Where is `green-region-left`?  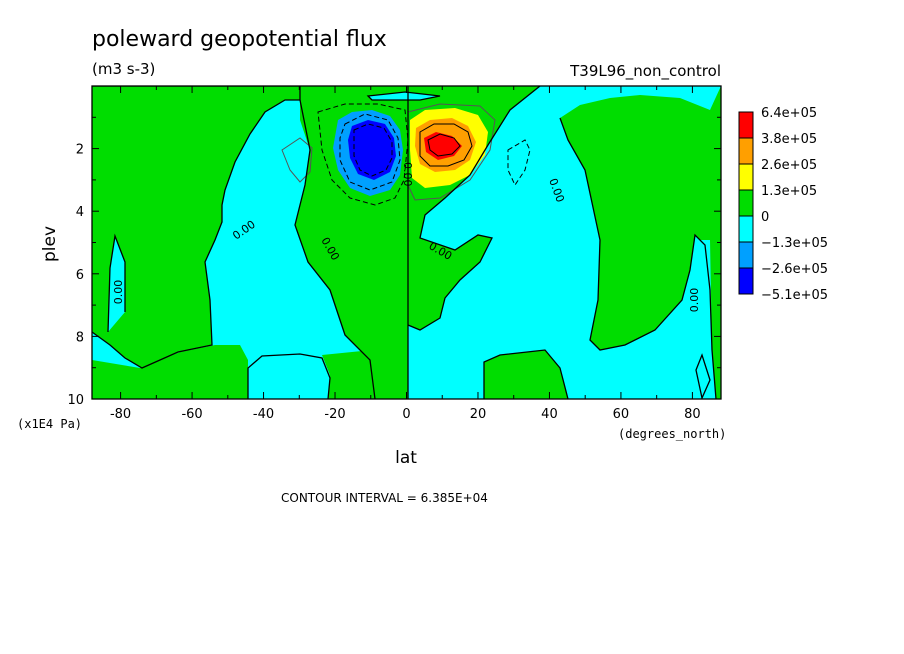 green-region-left is located at coordinates (196, 227).